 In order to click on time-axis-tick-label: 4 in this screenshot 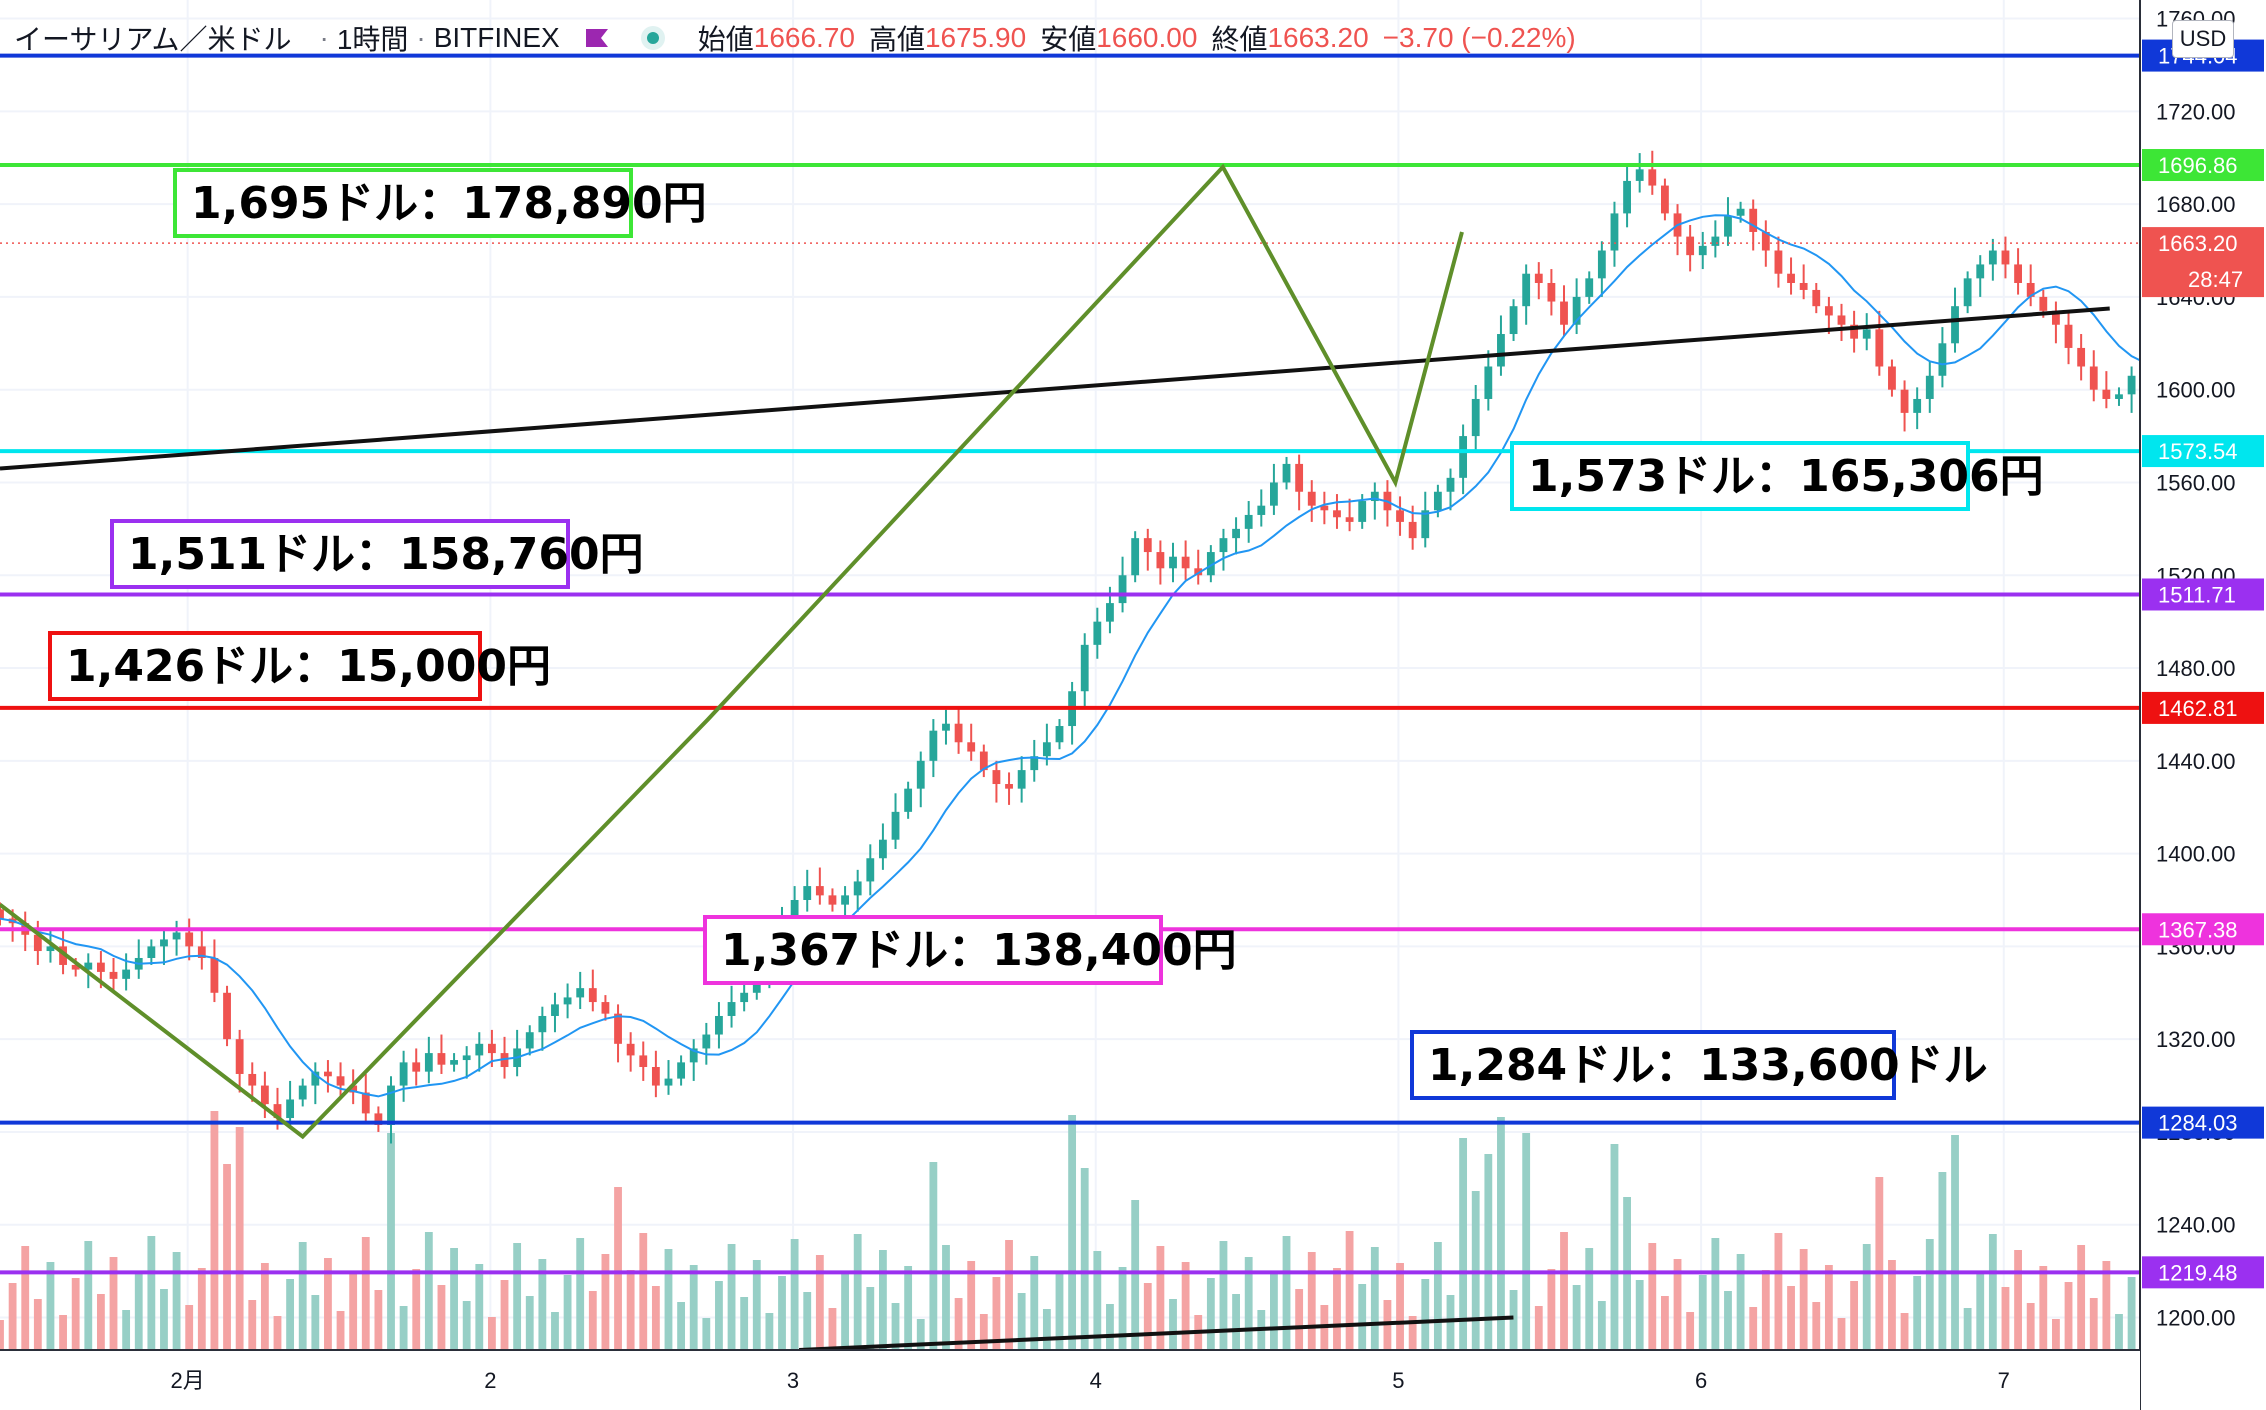, I will do `click(1096, 1380)`.